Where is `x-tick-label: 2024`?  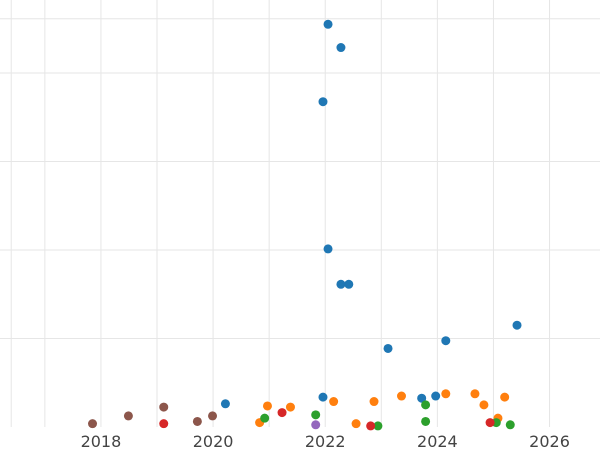 x-tick-label: 2024 is located at coordinates (437, 441).